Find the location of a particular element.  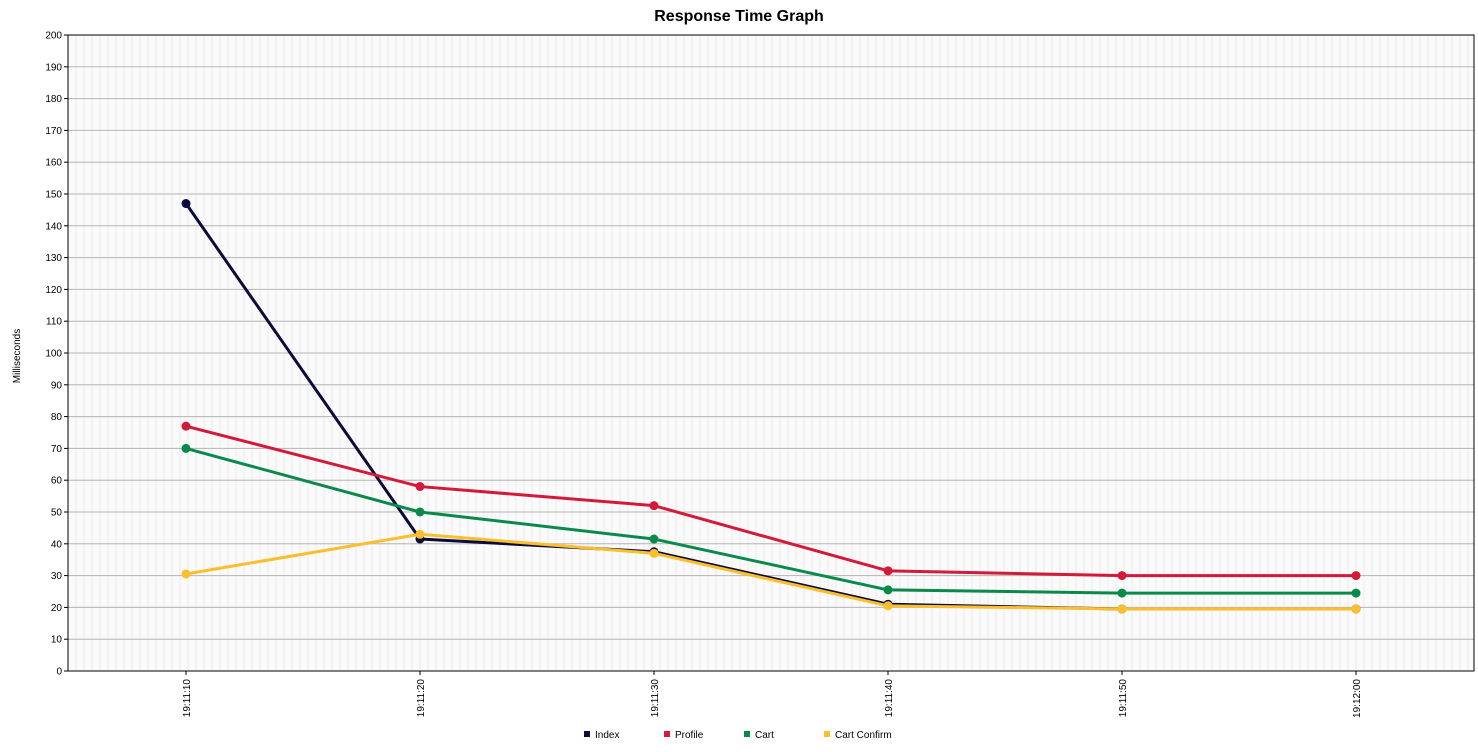

legend-label: Cart is located at coordinates (764, 735).